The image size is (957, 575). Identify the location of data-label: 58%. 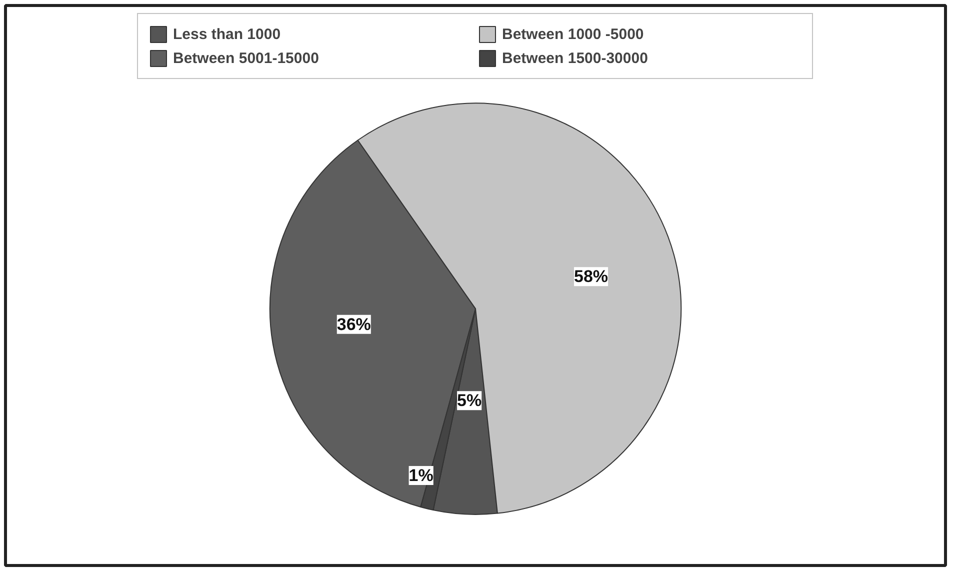
(591, 276).